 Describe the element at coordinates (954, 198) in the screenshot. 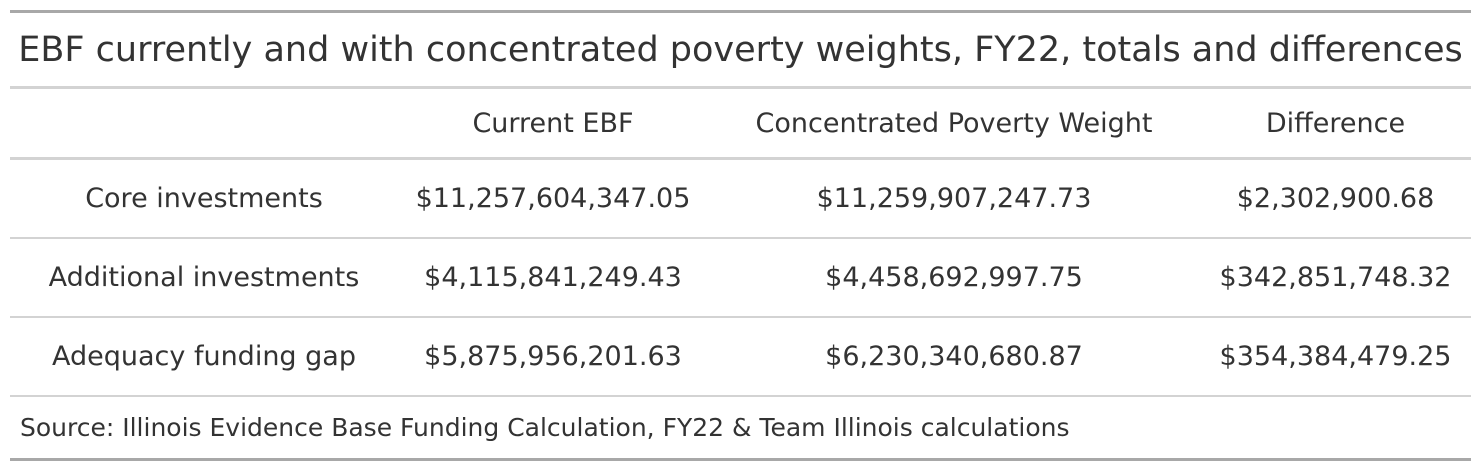

I see `cell-concentrated-poverty-weight: $11,259,907,247.73` at that location.